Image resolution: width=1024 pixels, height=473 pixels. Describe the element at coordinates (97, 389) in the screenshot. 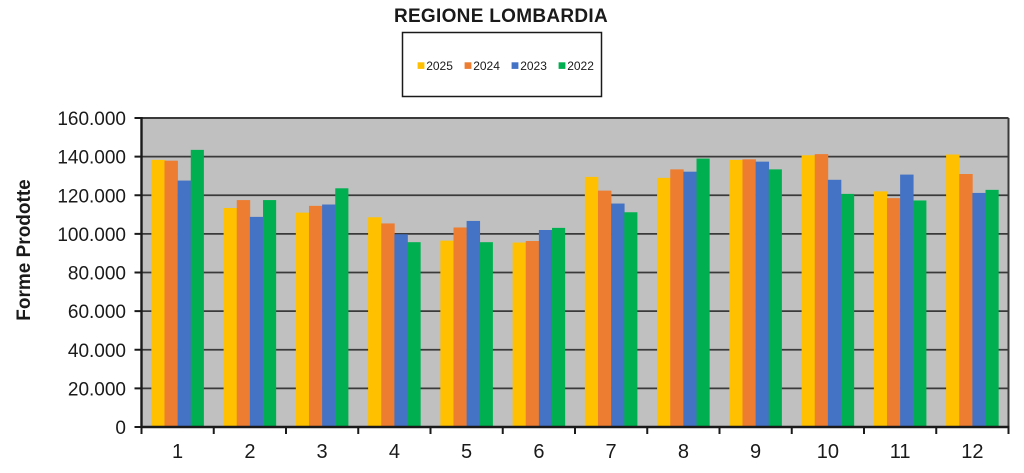

I see `svg-text: 20.000` at that location.